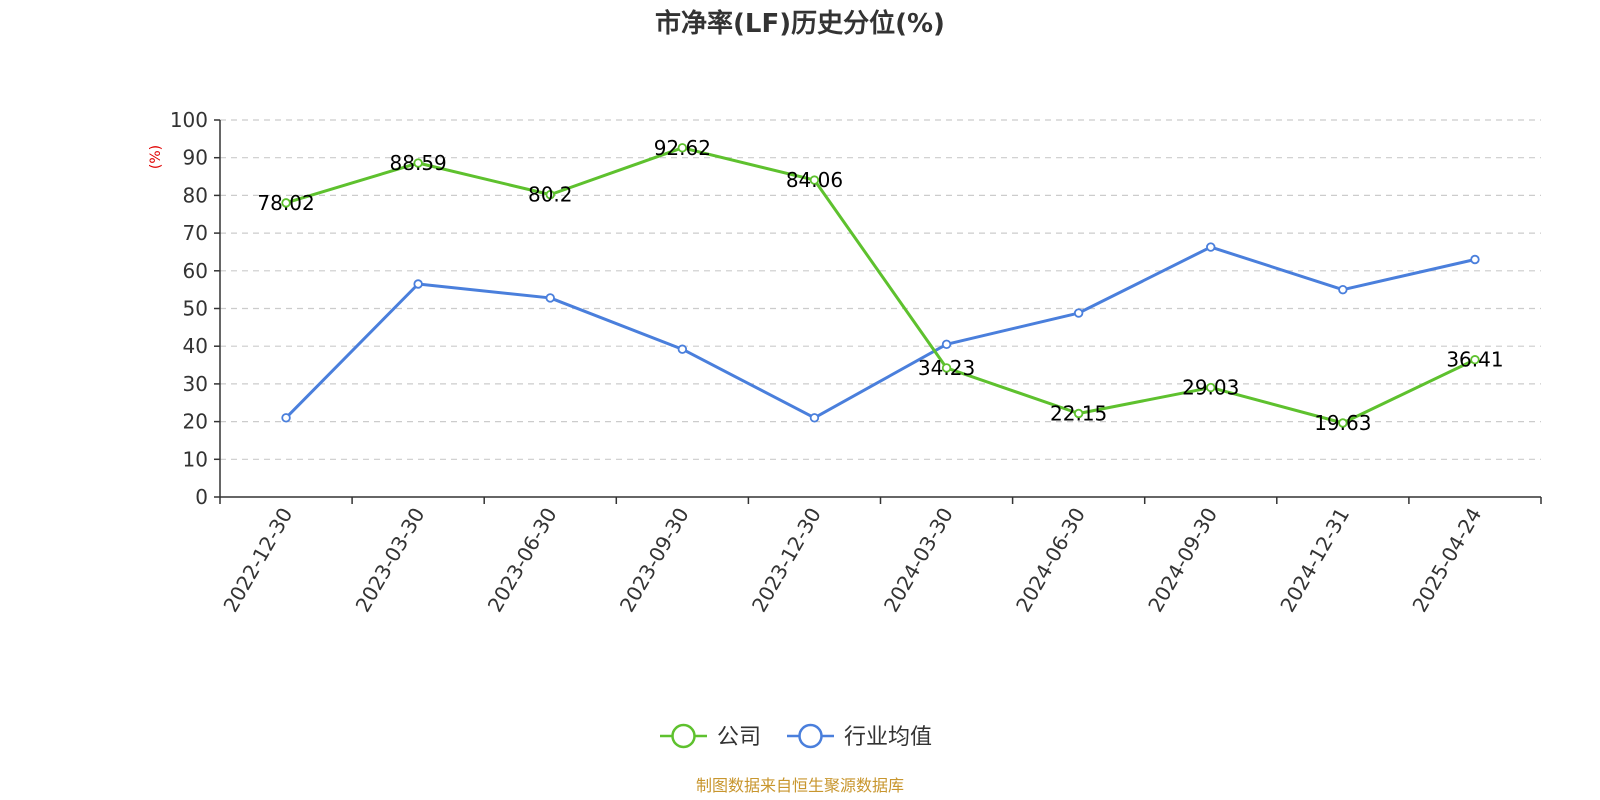  I want to click on x-tick-label: 2024-03-30, so click(918, 560).